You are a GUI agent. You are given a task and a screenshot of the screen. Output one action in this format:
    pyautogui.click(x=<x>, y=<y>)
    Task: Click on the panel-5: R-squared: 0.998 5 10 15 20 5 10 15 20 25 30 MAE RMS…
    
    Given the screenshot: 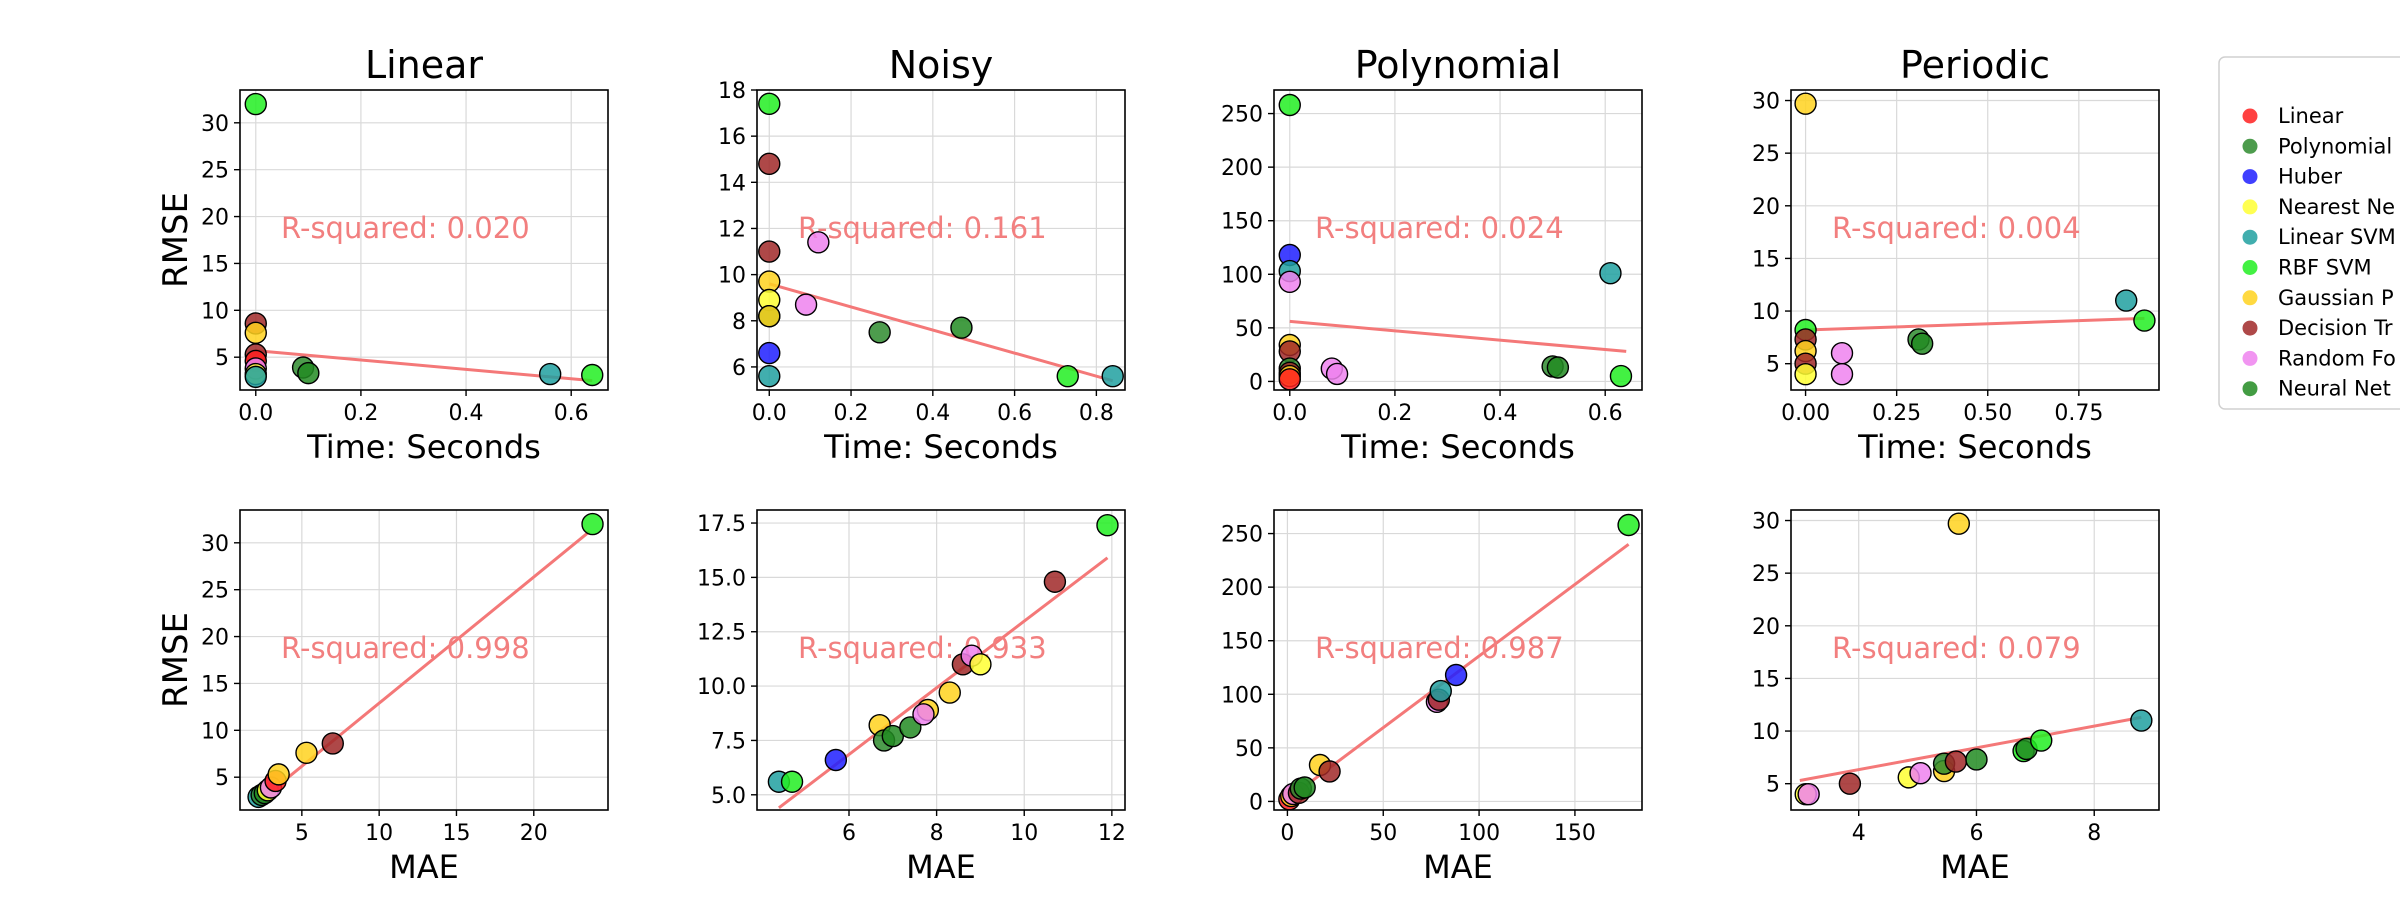 What is the action you would take?
    pyautogui.click(x=382, y=697)
    